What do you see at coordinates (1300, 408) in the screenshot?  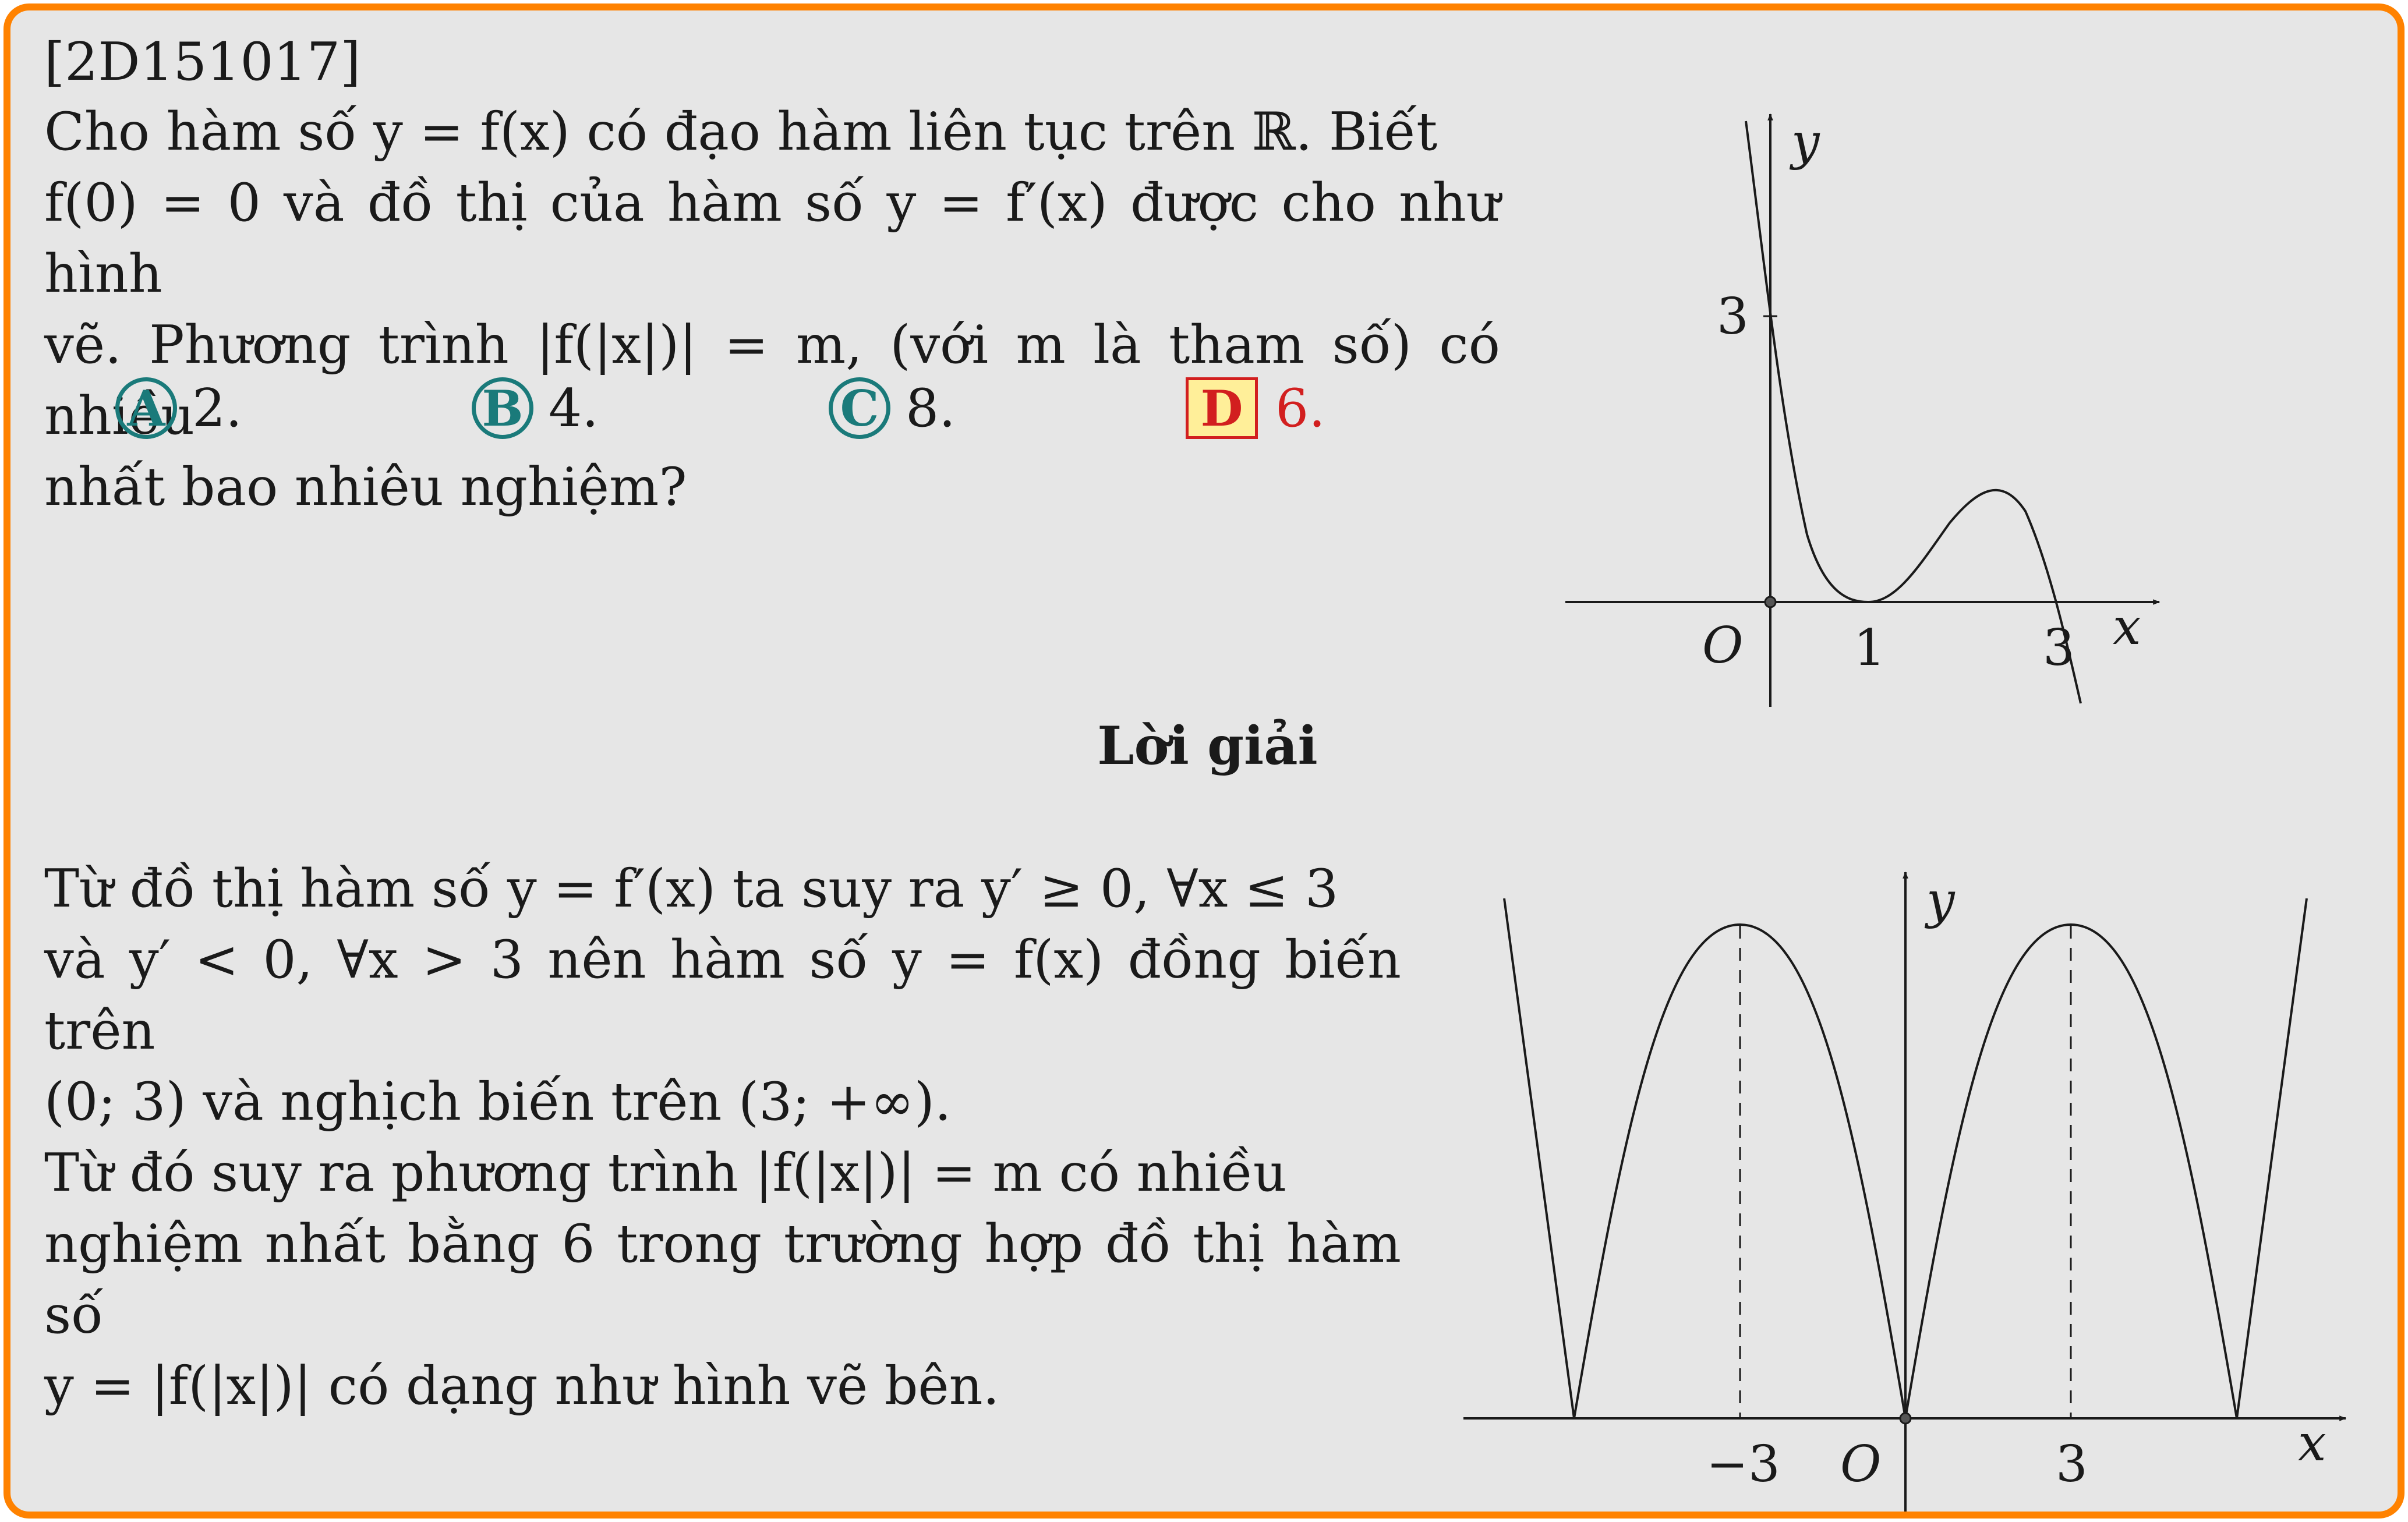 I see `choice-d-value: 6.` at bounding box center [1300, 408].